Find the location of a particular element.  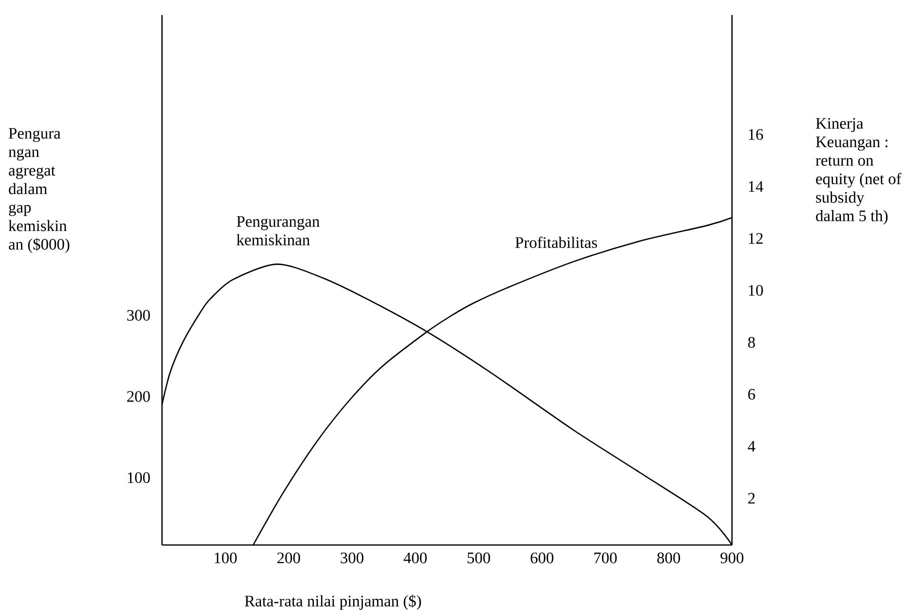

y2-tick-label: 2 is located at coordinates (751, 498).